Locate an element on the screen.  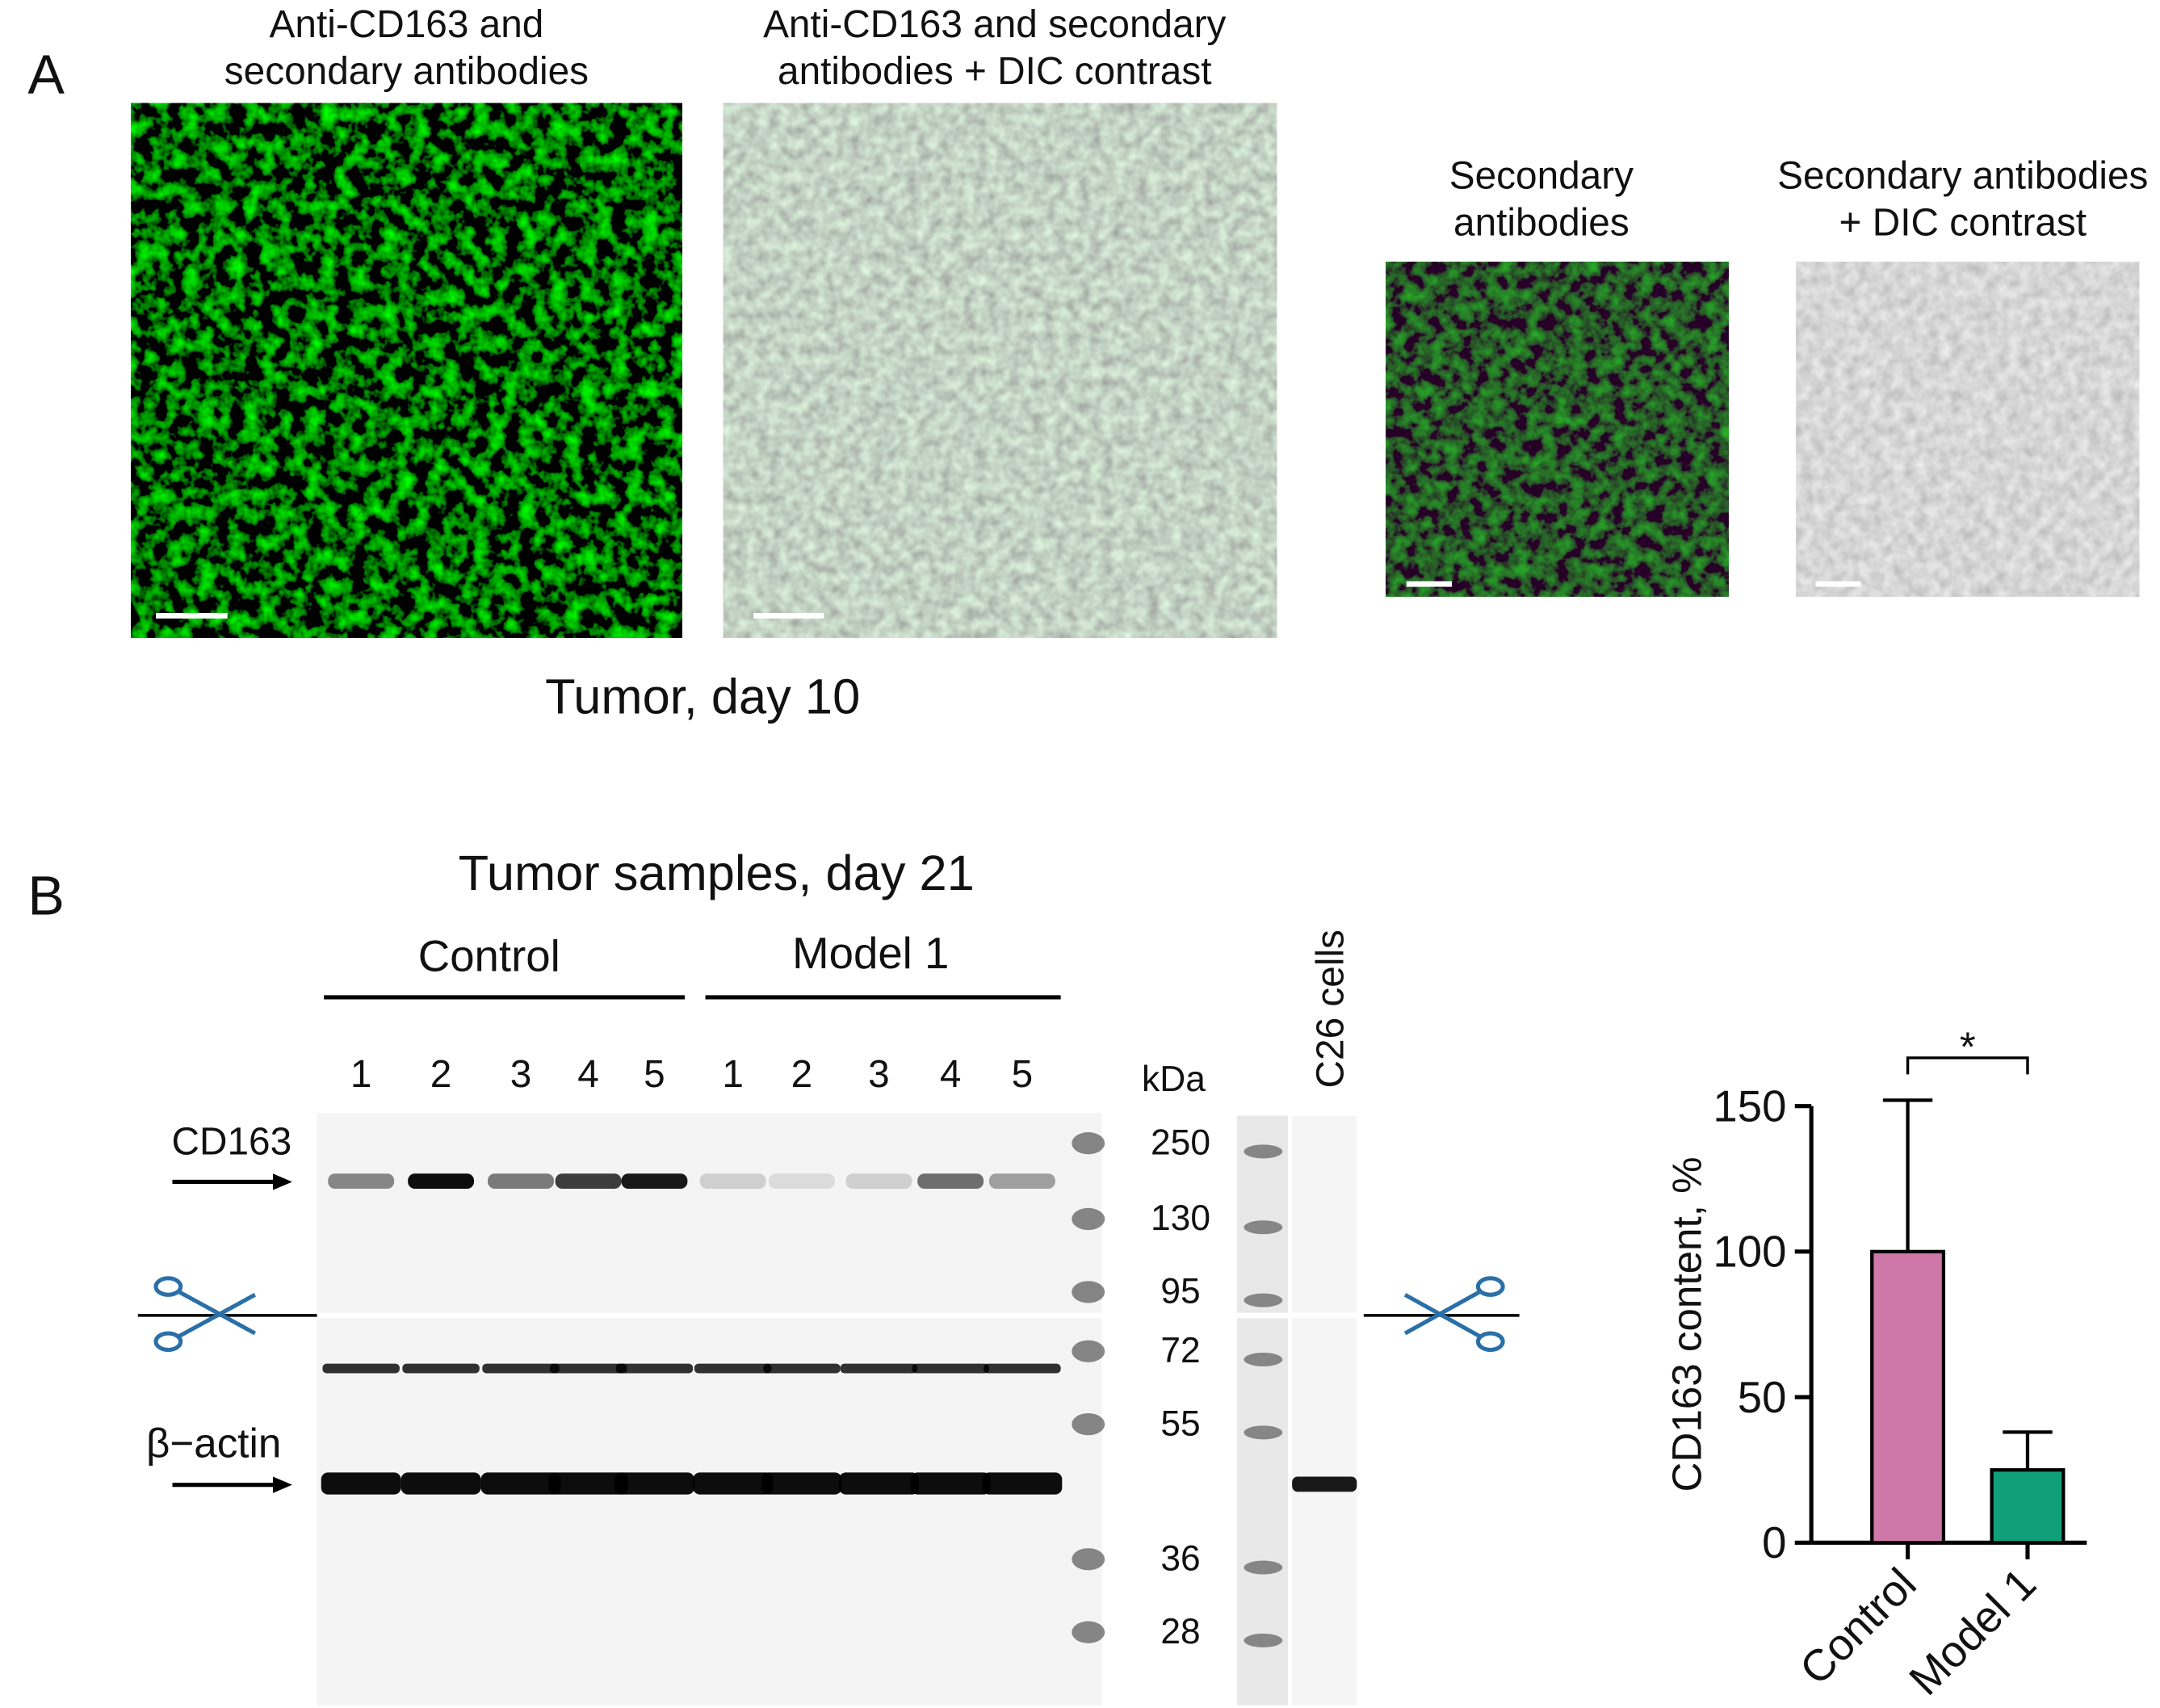
y-tick-label: 150 is located at coordinates (1749, 1106).